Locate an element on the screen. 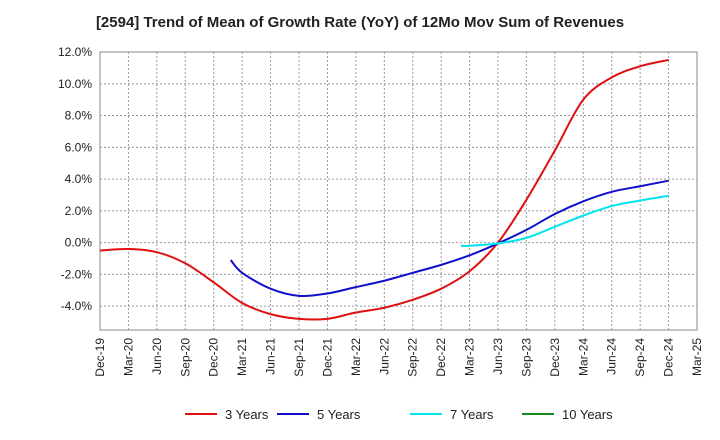 This screenshot has width=720, height=440. x-tick-label: Sep-20 is located at coordinates (185, 357).